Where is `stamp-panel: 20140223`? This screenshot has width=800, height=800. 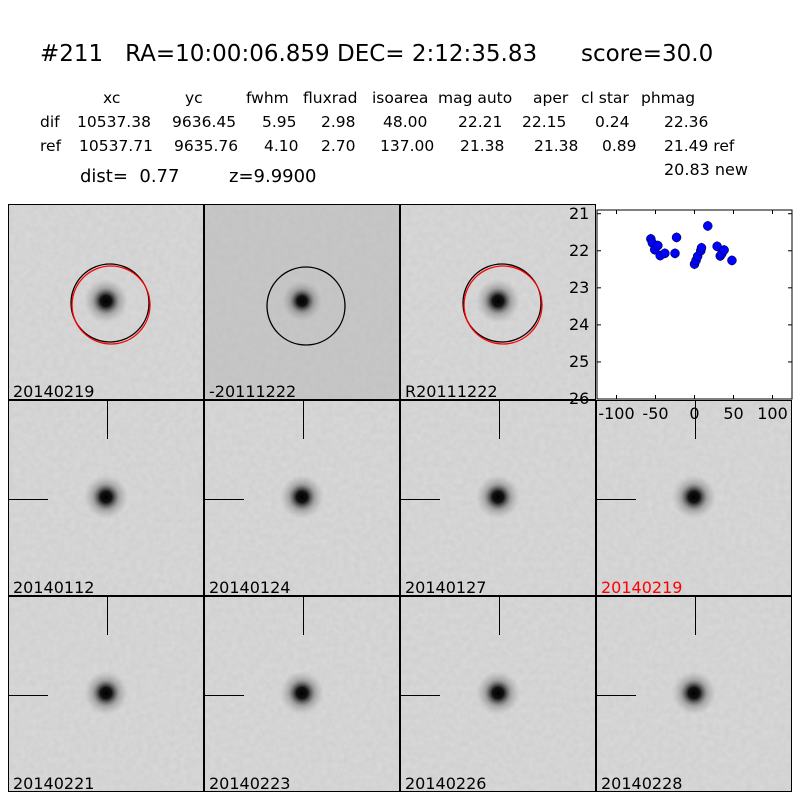
stamp-panel: 20140223 is located at coordinates (302, 694).